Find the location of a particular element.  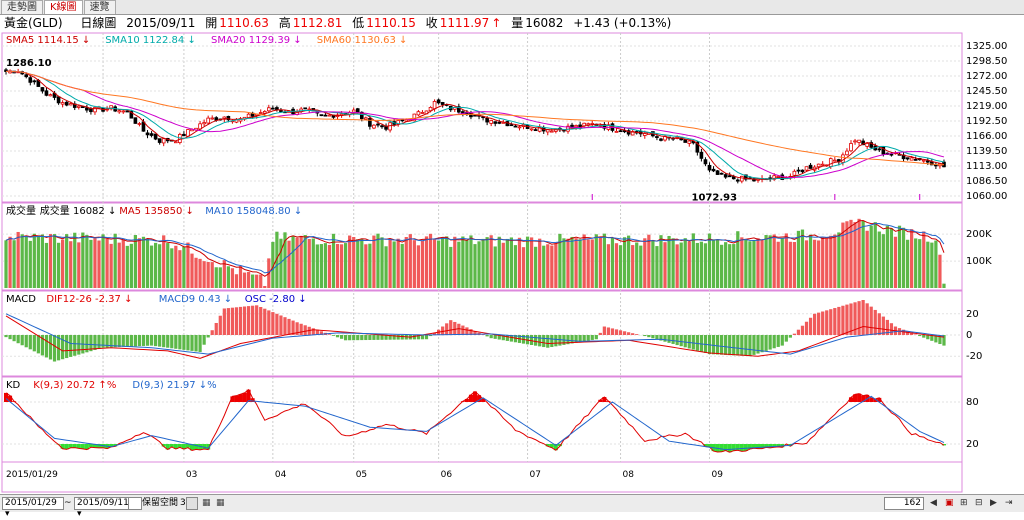

macd-tick-label: 0 is located at coordinates (969, 335).